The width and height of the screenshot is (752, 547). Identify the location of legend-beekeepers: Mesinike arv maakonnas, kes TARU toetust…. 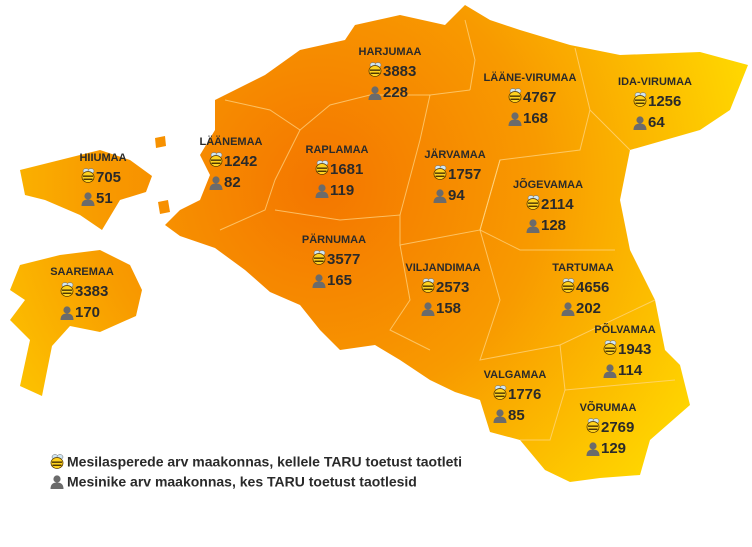
(242, 482).